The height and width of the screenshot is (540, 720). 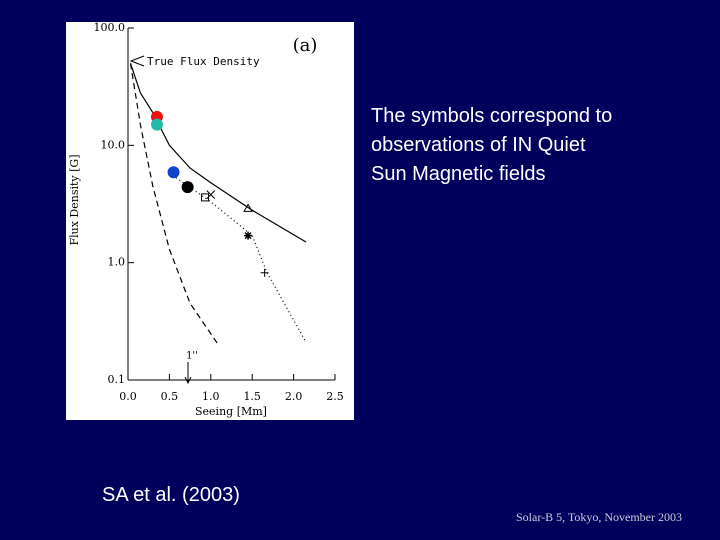 I want to click on marker-label: 1'', so click(x=192, y=356).